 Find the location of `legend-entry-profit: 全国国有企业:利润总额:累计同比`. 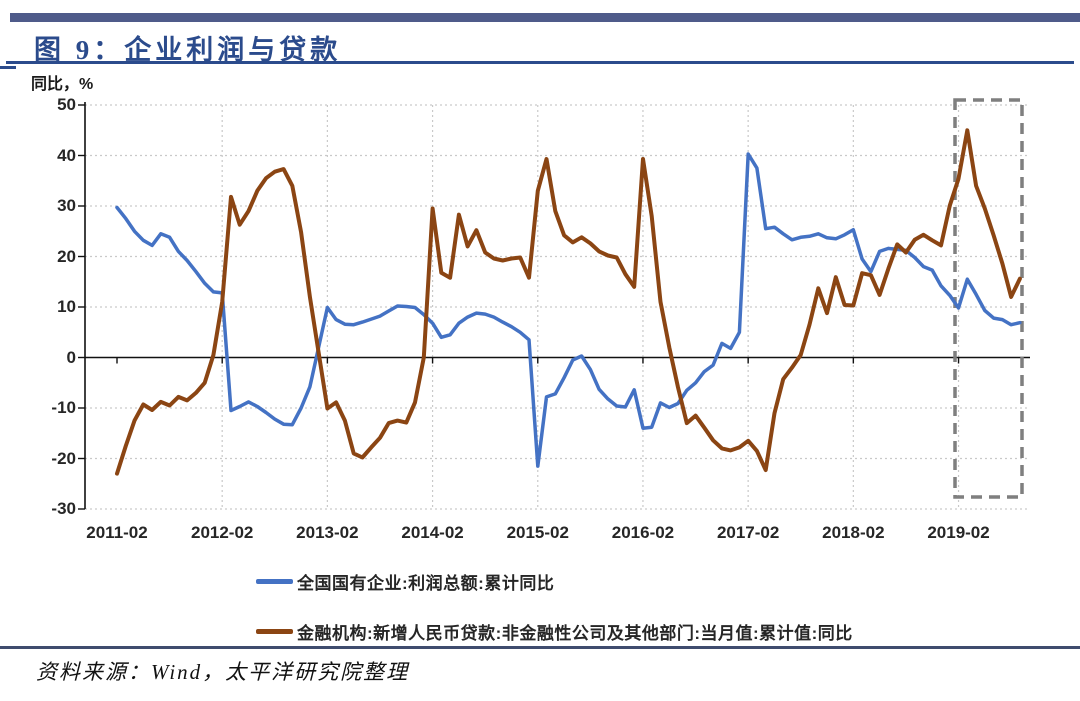

legend-entry-profit: 全国国有企业:利润总额:累计同比 is located at coordinates (405, 581).